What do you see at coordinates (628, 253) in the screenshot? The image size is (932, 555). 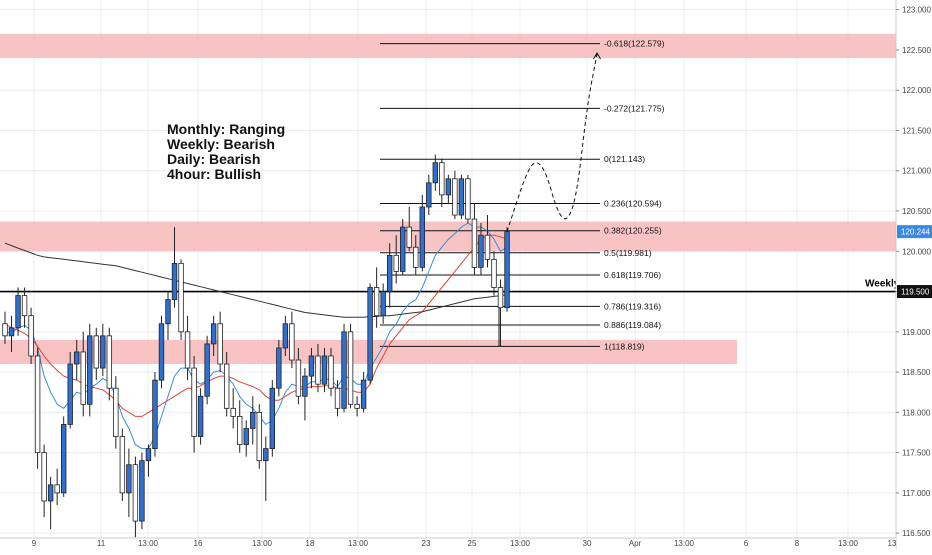 I see `fib-label: 0.5(119.981)` at bounding box center [628, 253].